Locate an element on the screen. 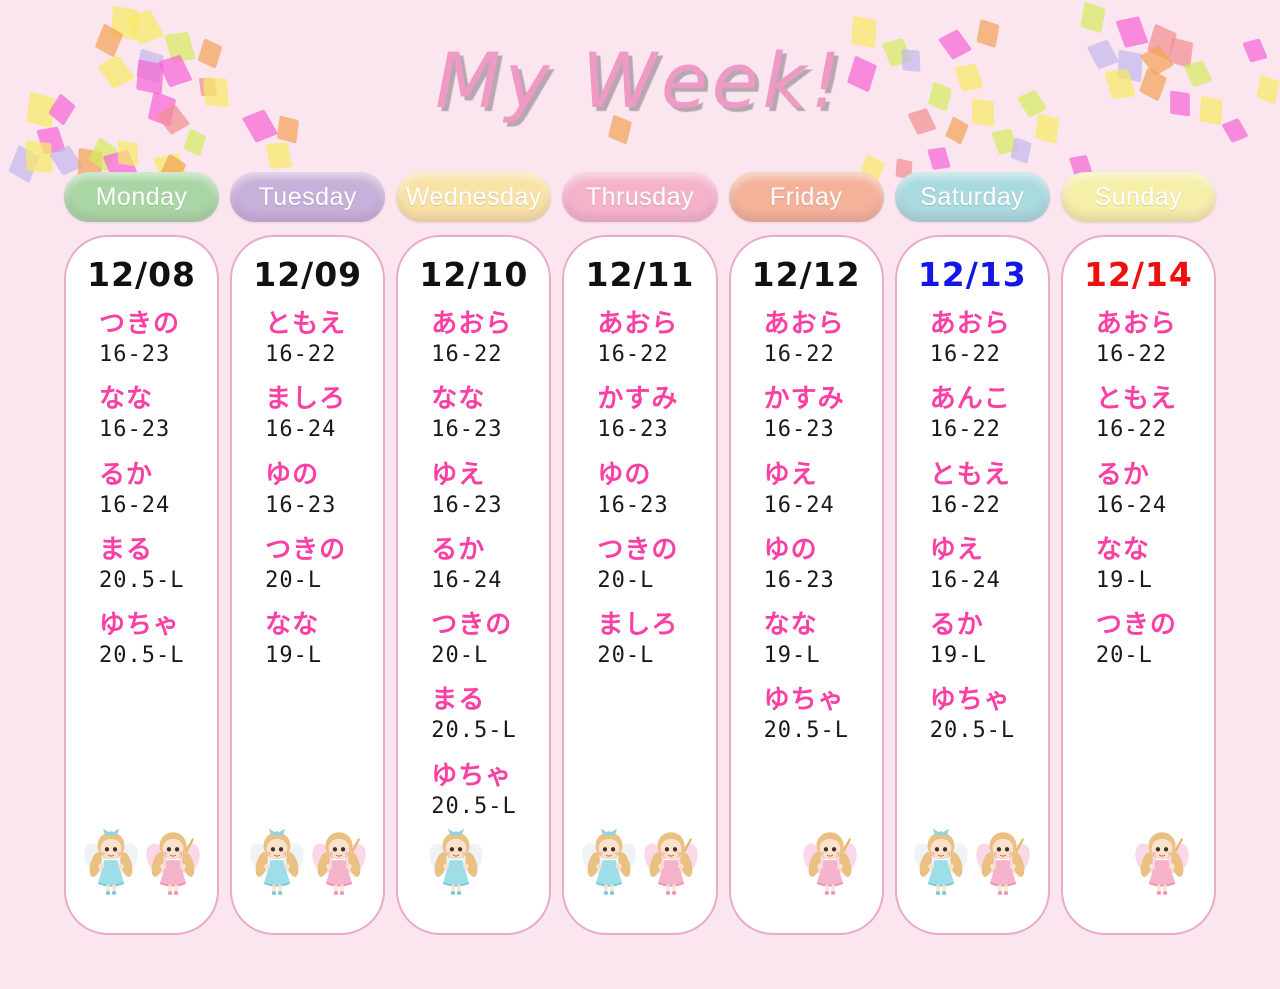 The height and width of the screenshot is (989, 1280). schedule-entry: あんこ 16-22 is located at coordinates (986, 413).